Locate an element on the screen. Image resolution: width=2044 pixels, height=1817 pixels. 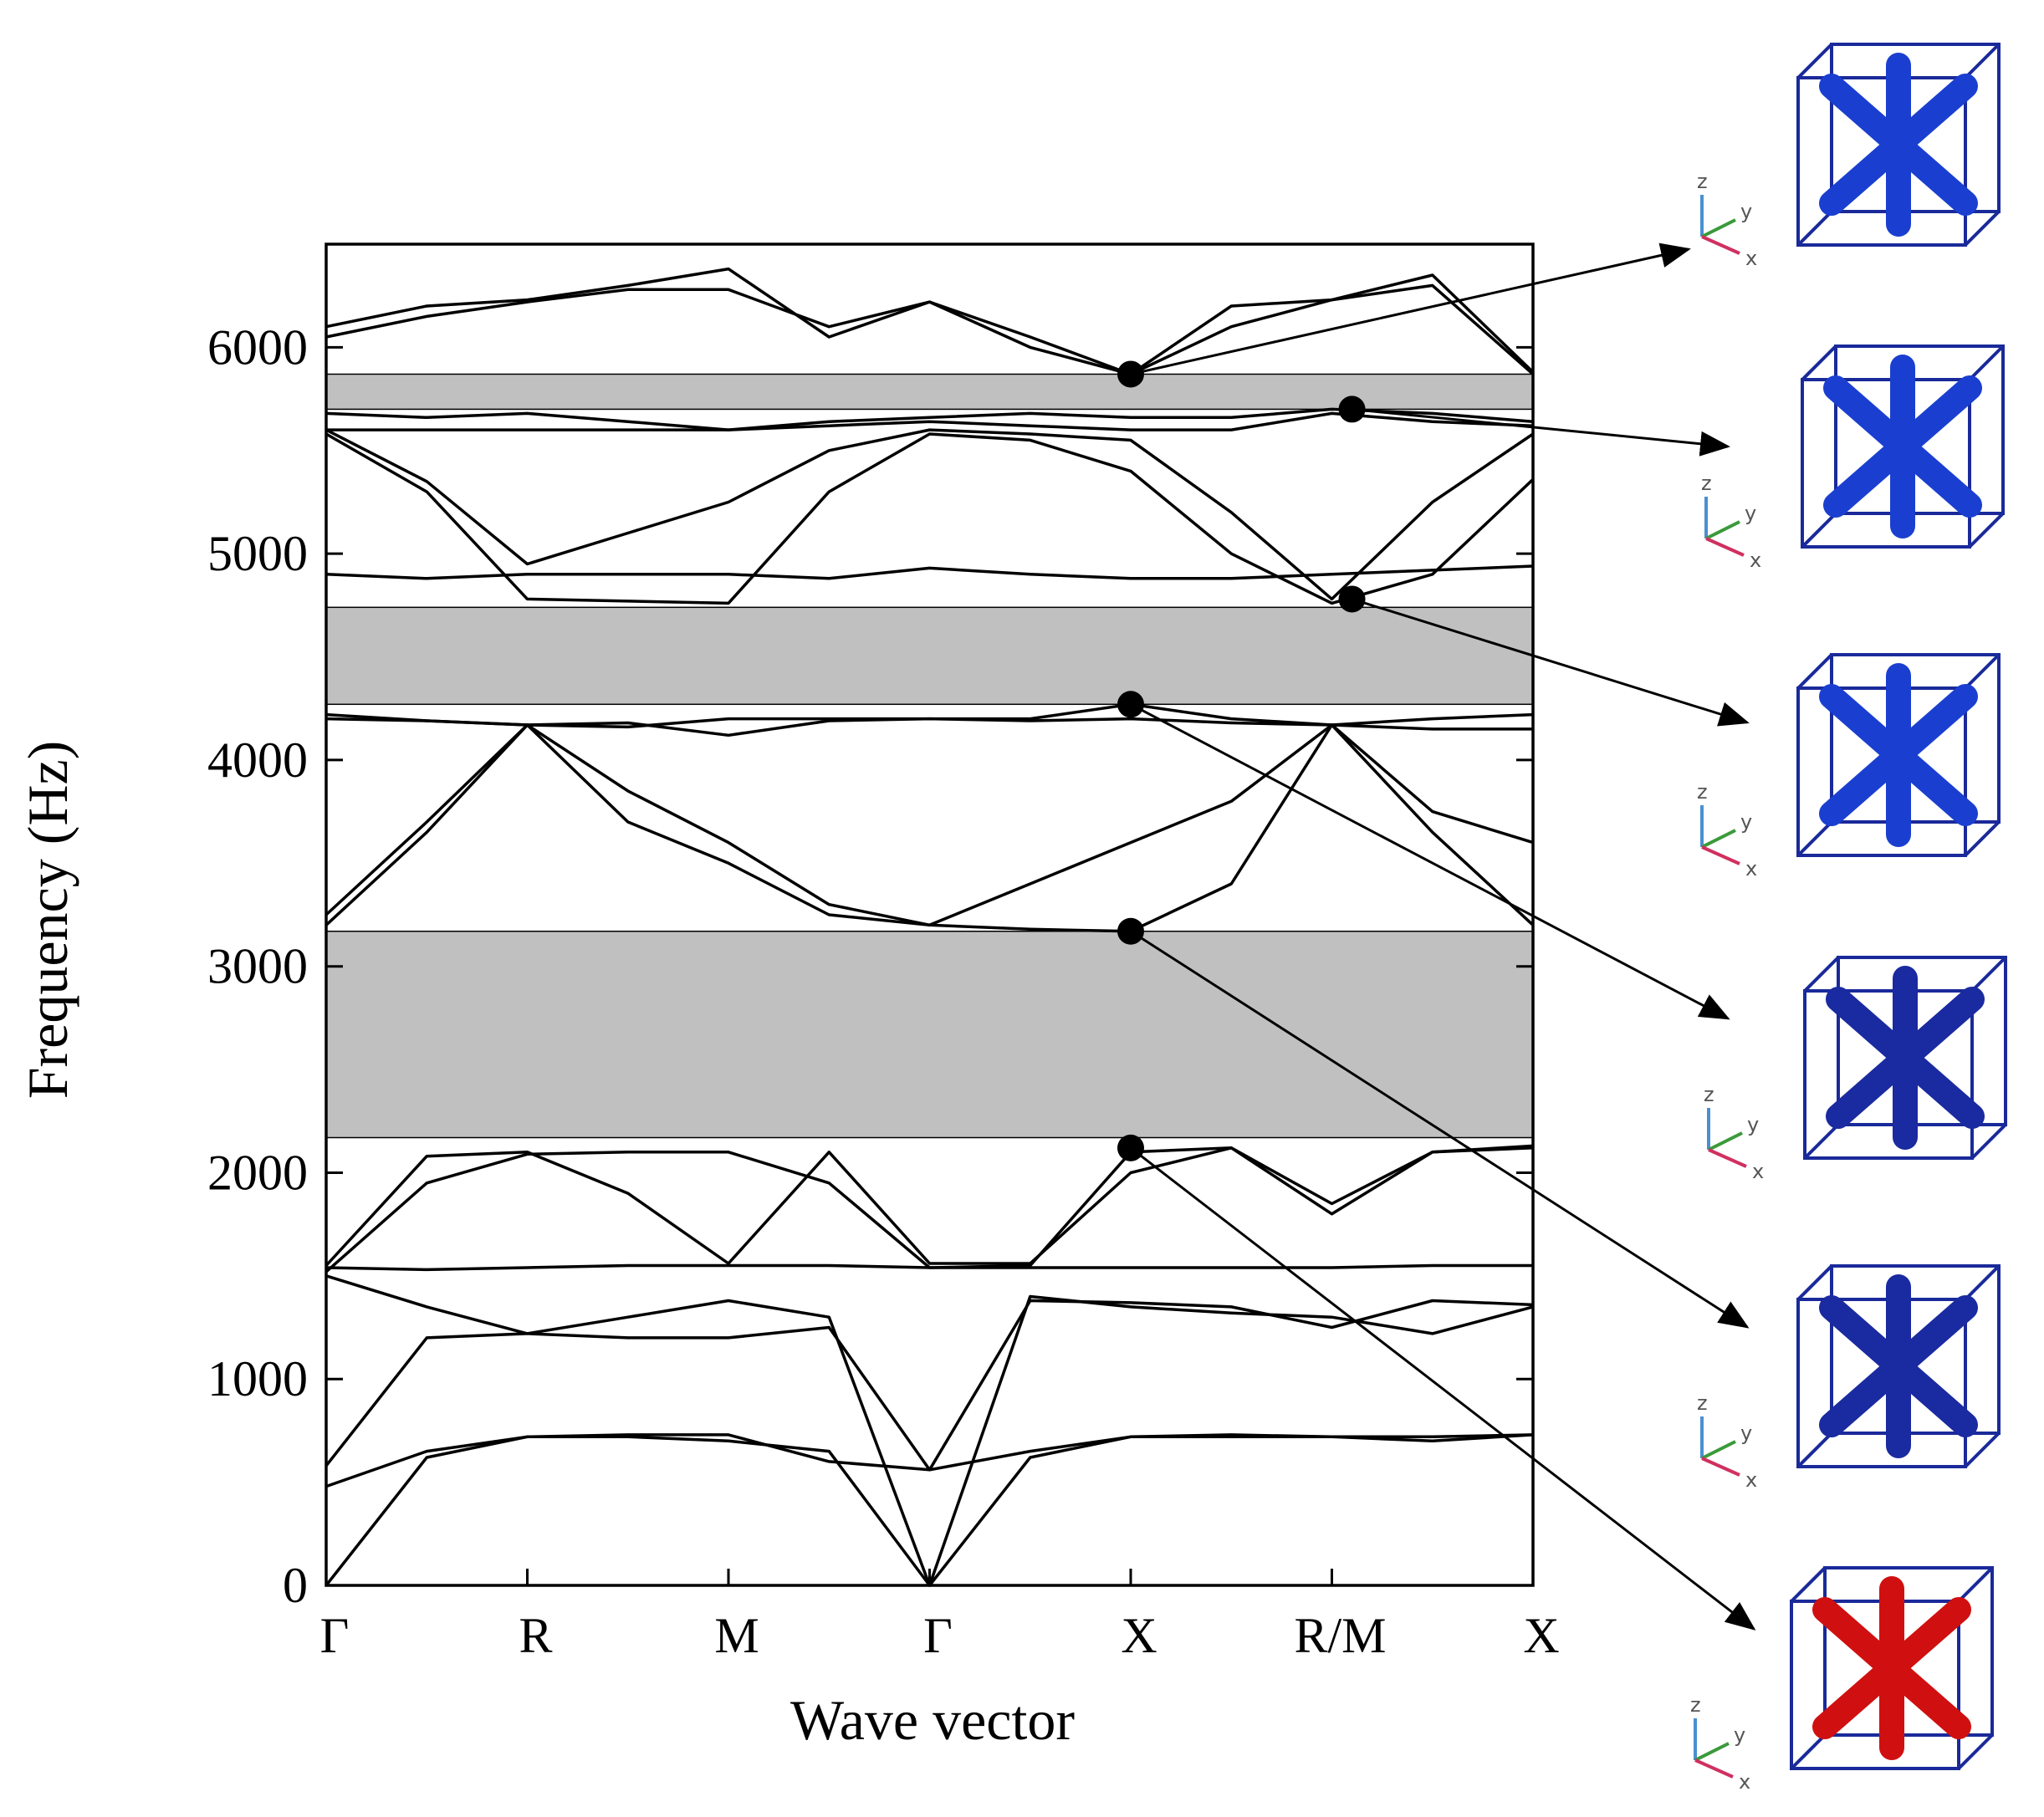
y-tick-label: 4000 is located at coordinates (257, 760).